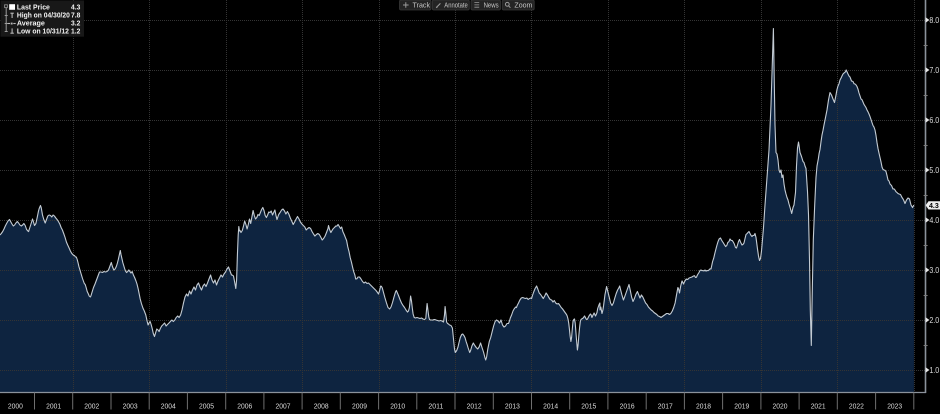 This screenshot has height=414, width=940. I want to click on svg-text: News, so click(491, 5).